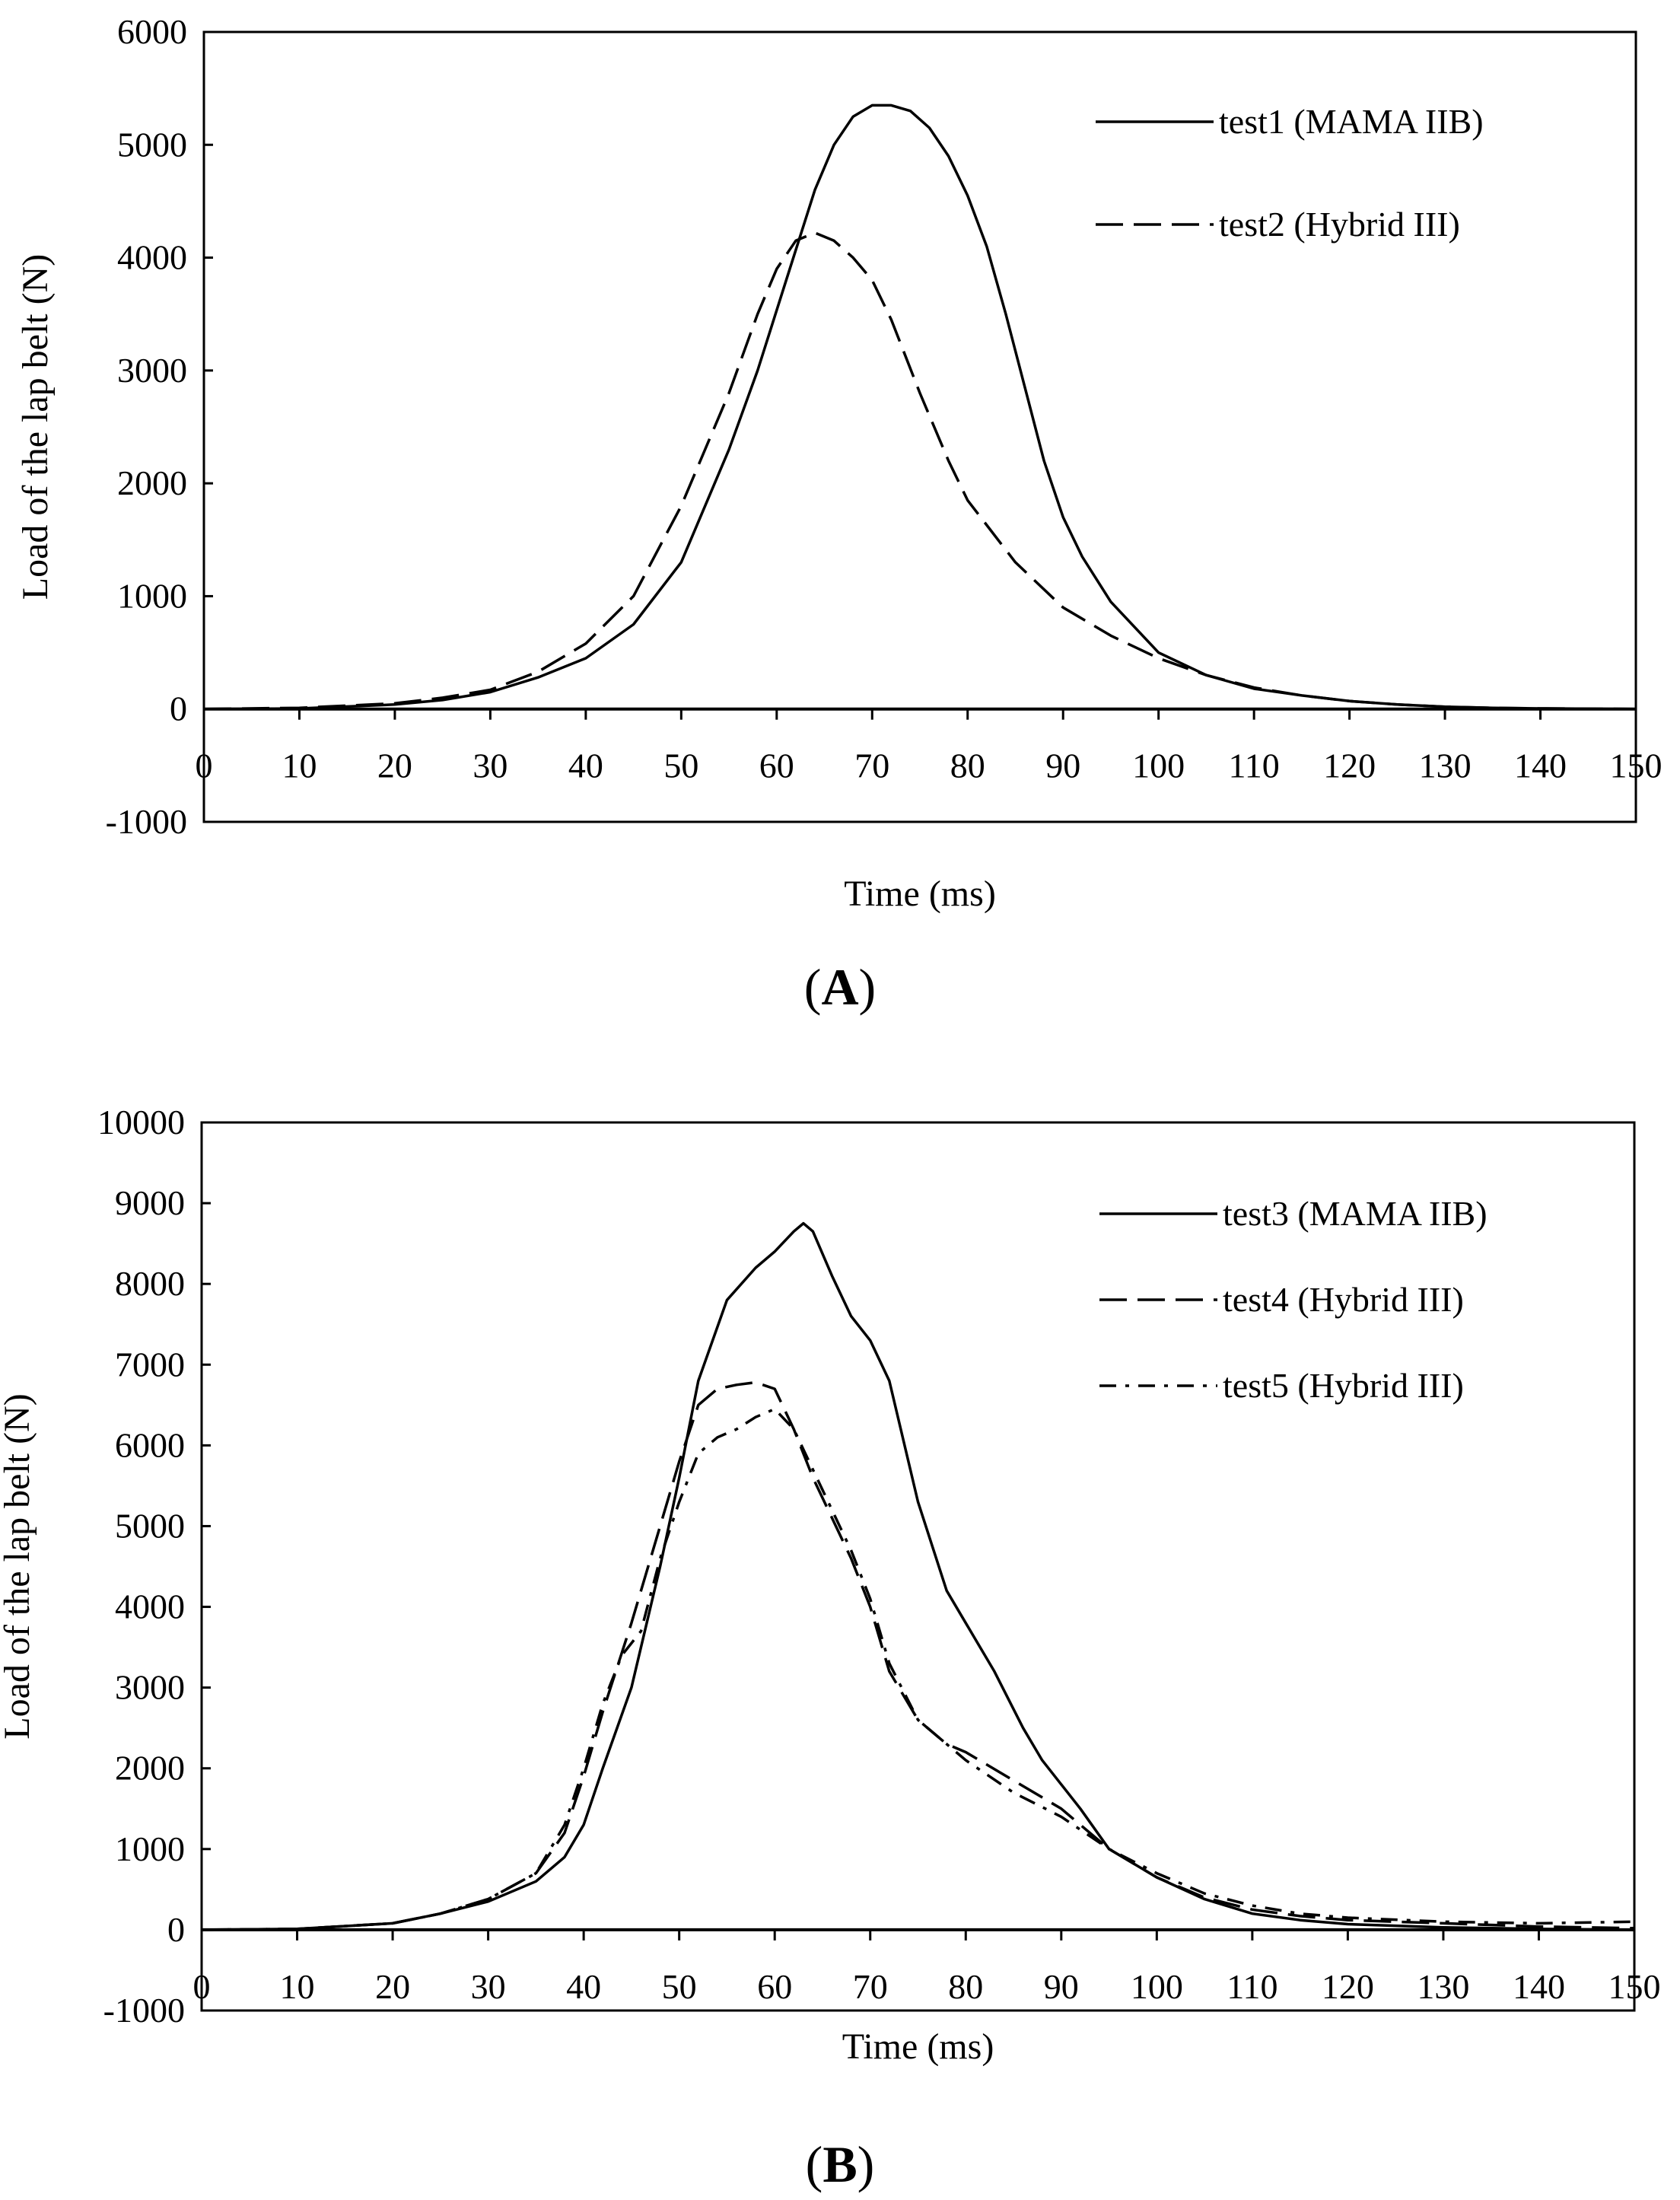 The width and height of the screenshot is (1680, 2200). What do you see at coordinates (872, 766) in the screenshot?
I see `x-tick-label-a: 70` at bounding box center [872, 766].